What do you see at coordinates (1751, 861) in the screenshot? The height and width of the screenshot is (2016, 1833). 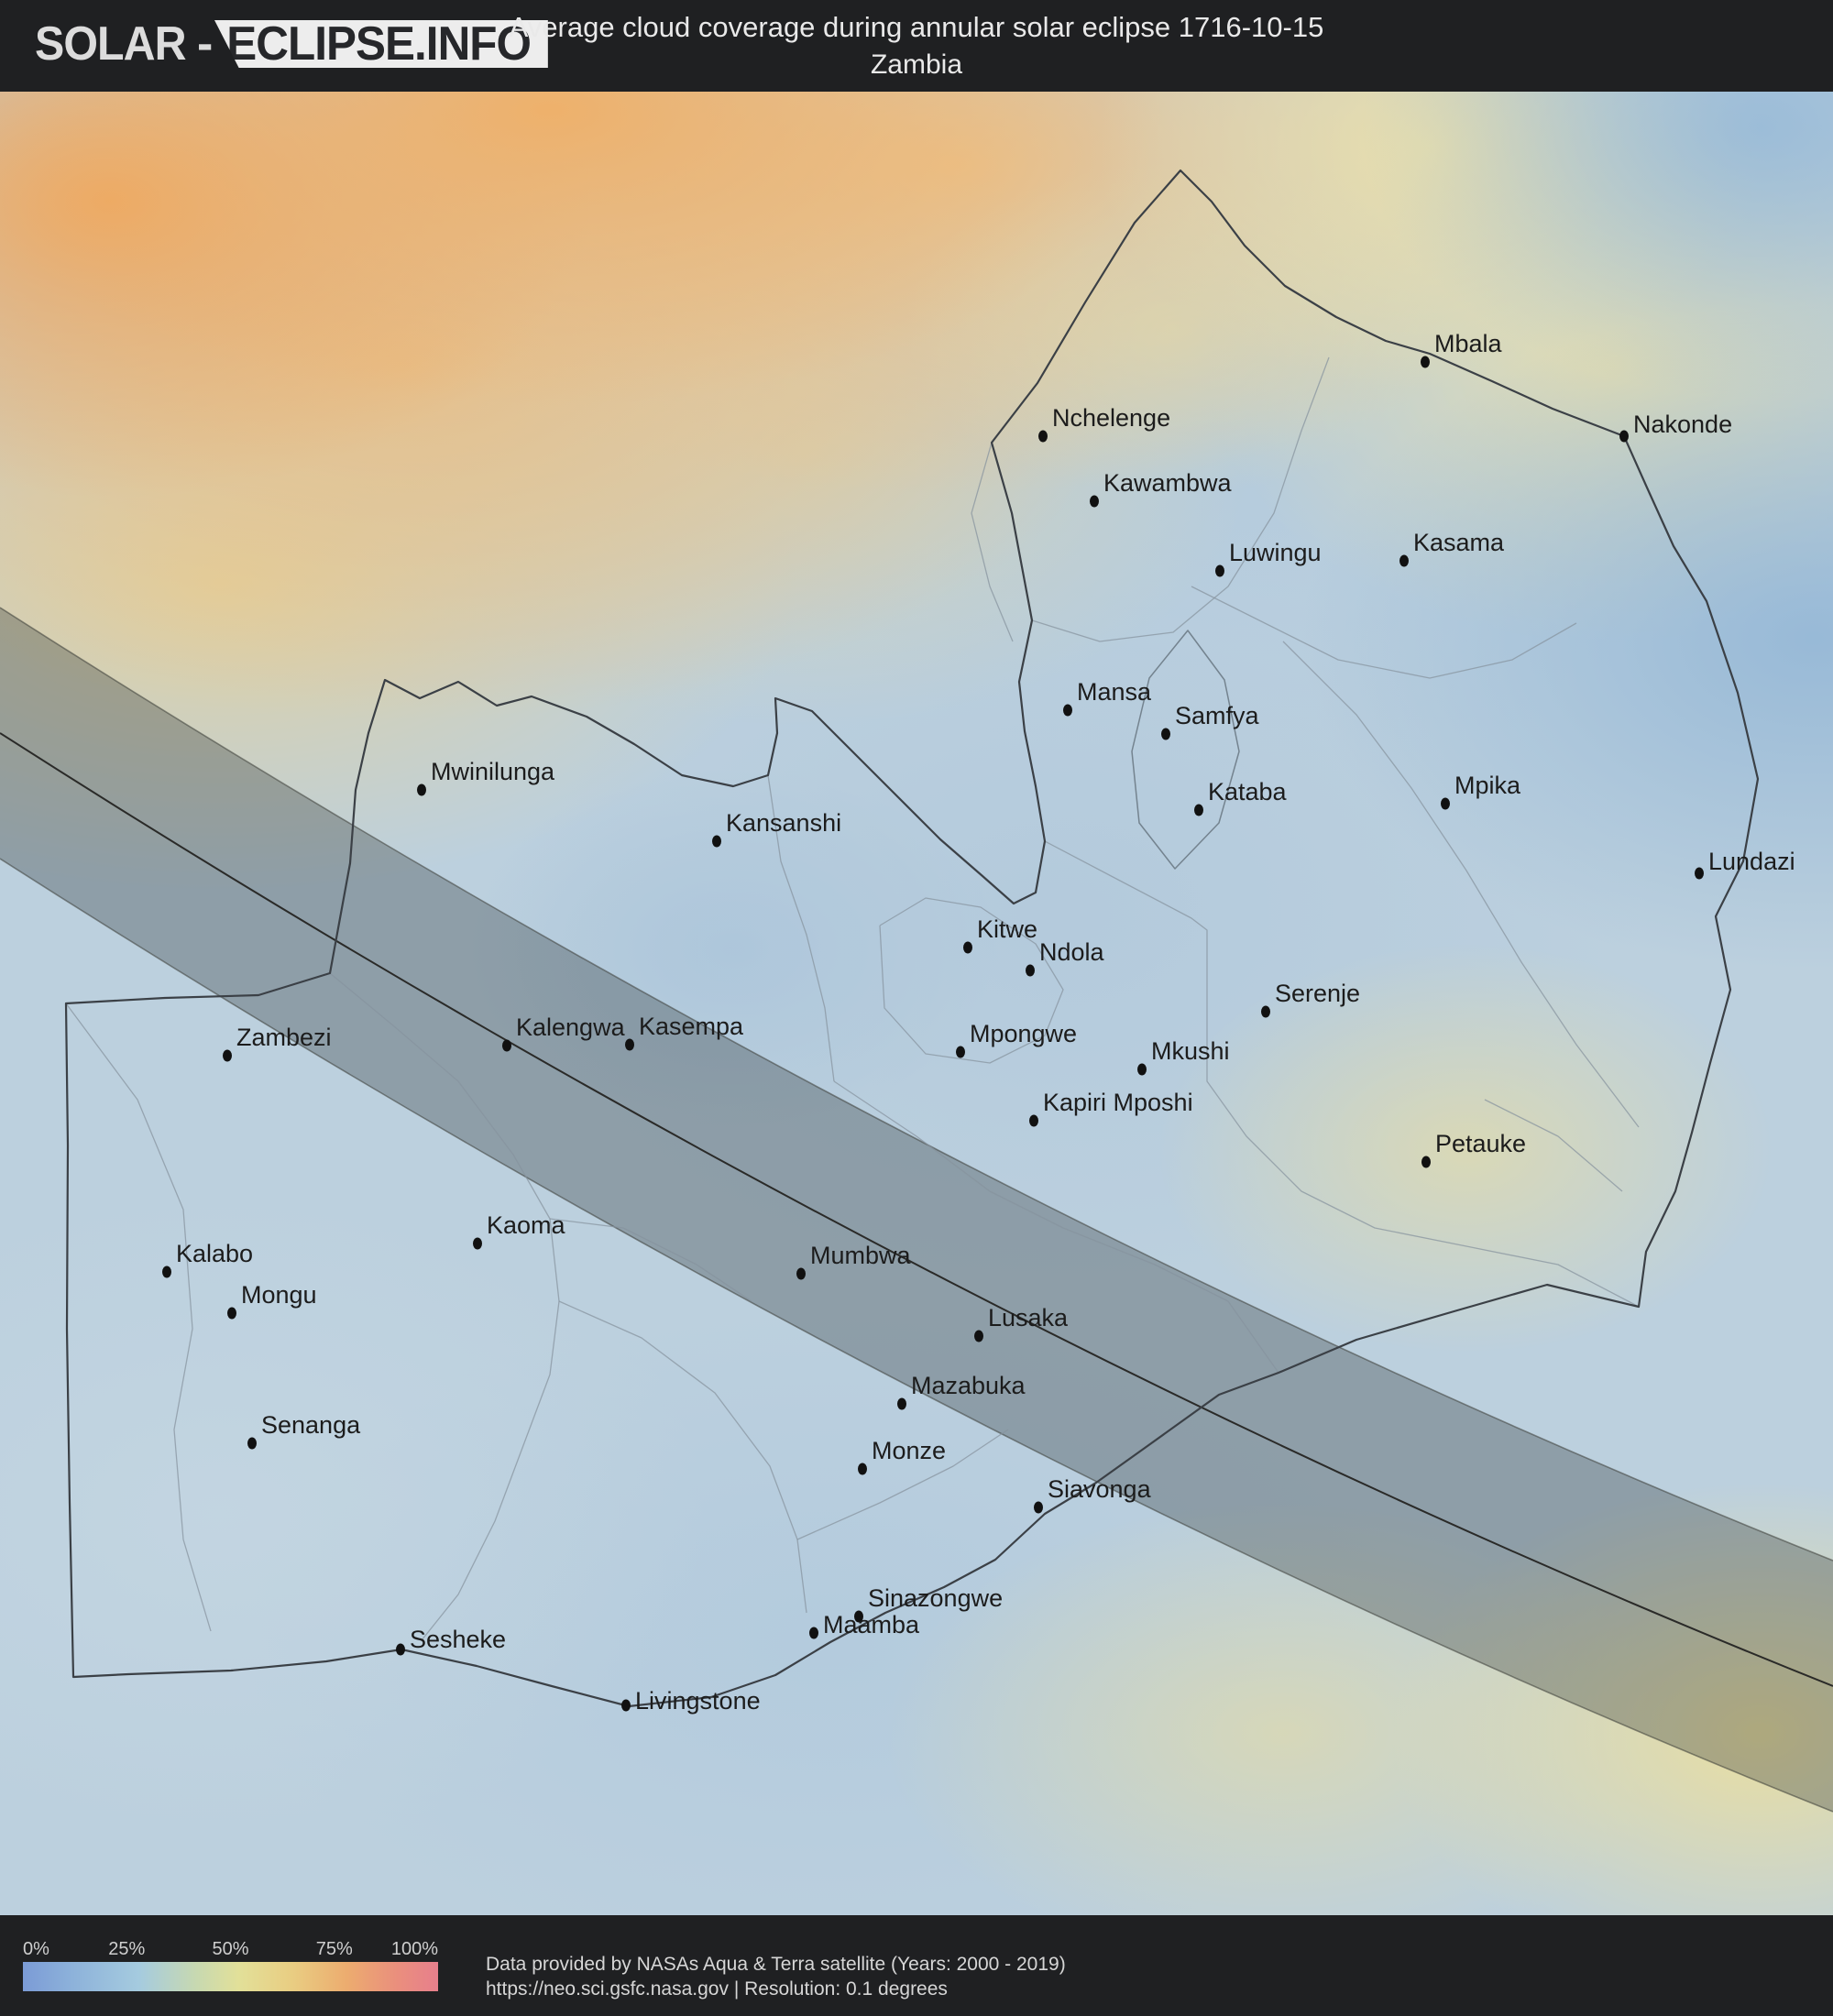 I see `city-label: Lundazi` at bounding box center [1751, 861].